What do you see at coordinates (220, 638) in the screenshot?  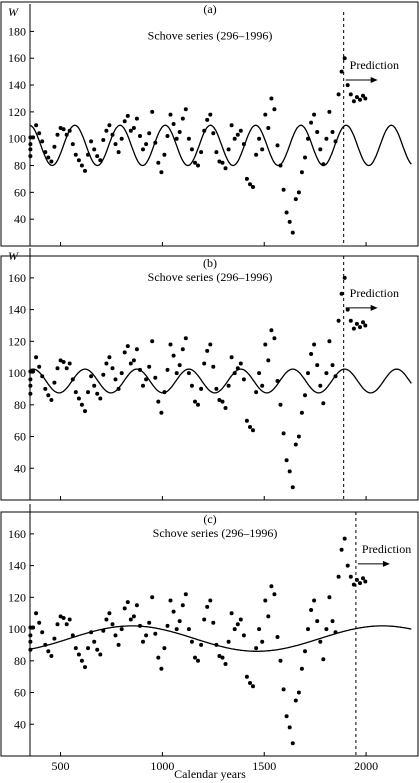 I see `model-curve` at bounding box center [220, 638].